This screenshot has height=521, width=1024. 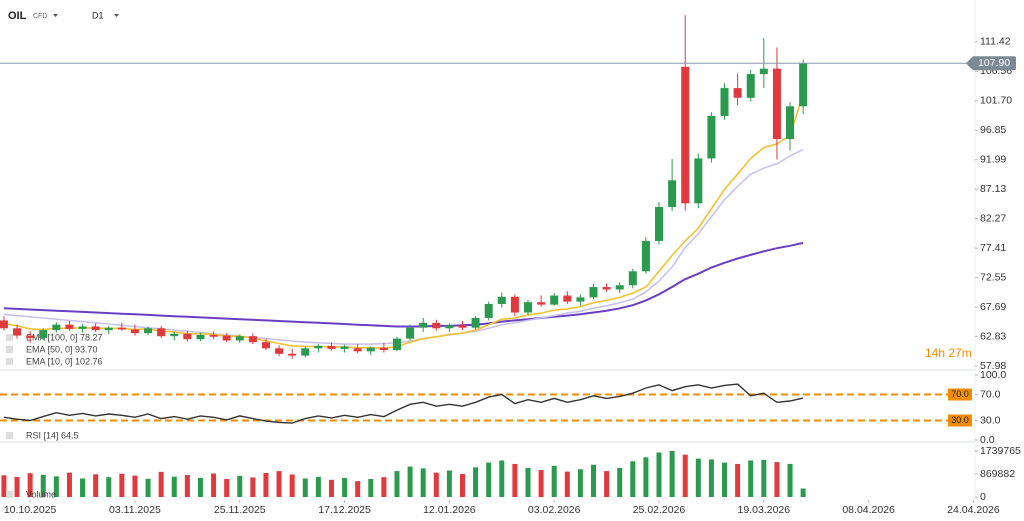 I want to click on x-tick-label: 10.10.2025, so click(x=30, y=510).